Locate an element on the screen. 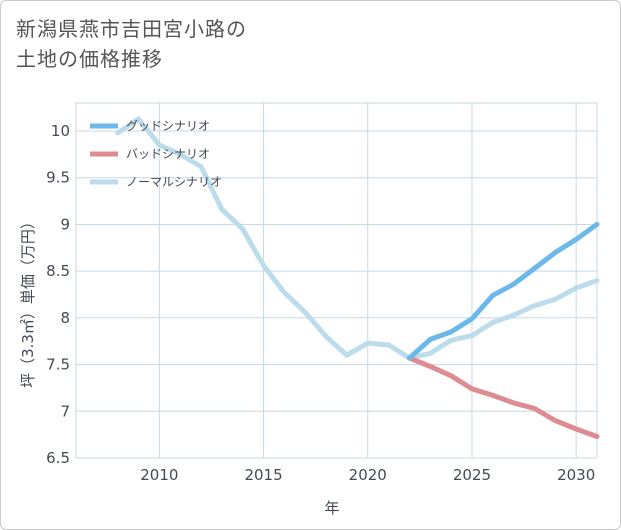 The height and width of the screenshot is (530, 621). y-tick-label: 10 is located at coordinates (60, 131).